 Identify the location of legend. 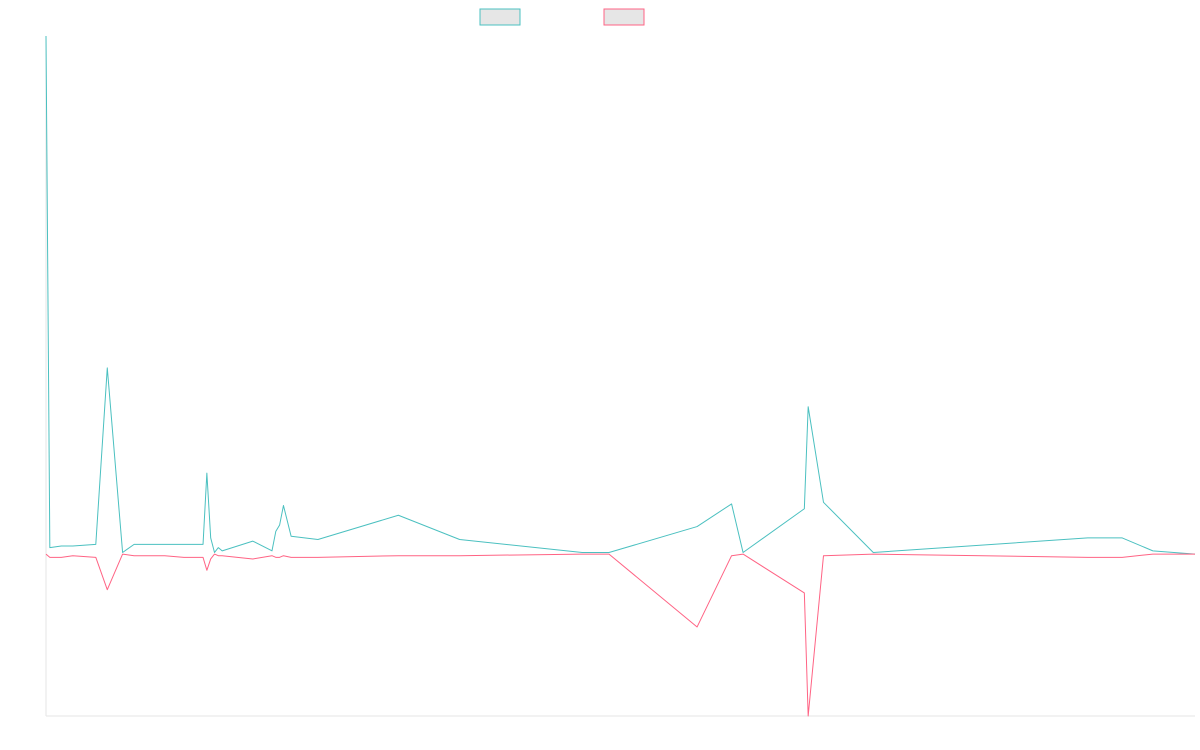
(562, 17).